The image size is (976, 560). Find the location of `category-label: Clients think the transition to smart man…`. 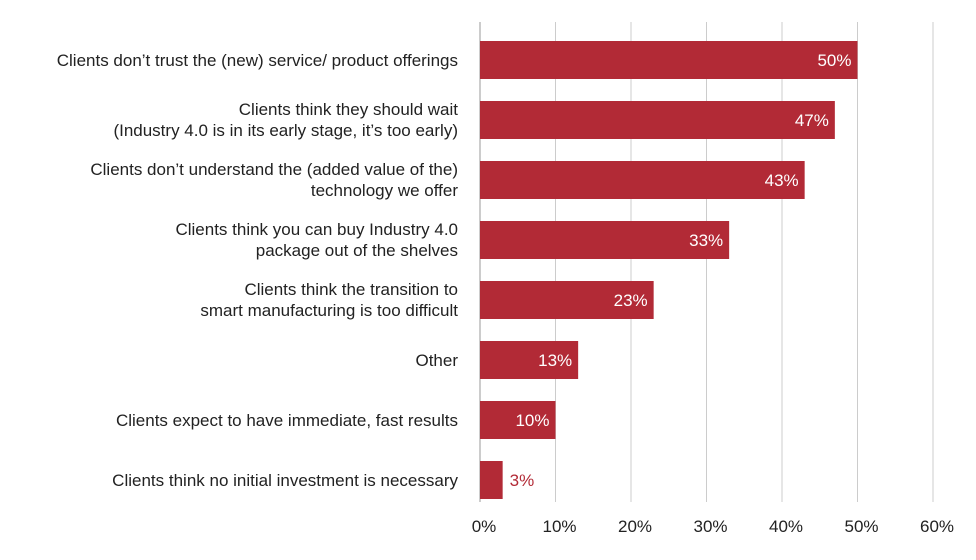

category-label: Clients think the transition to smart man… is located at coordinates (329, 300).